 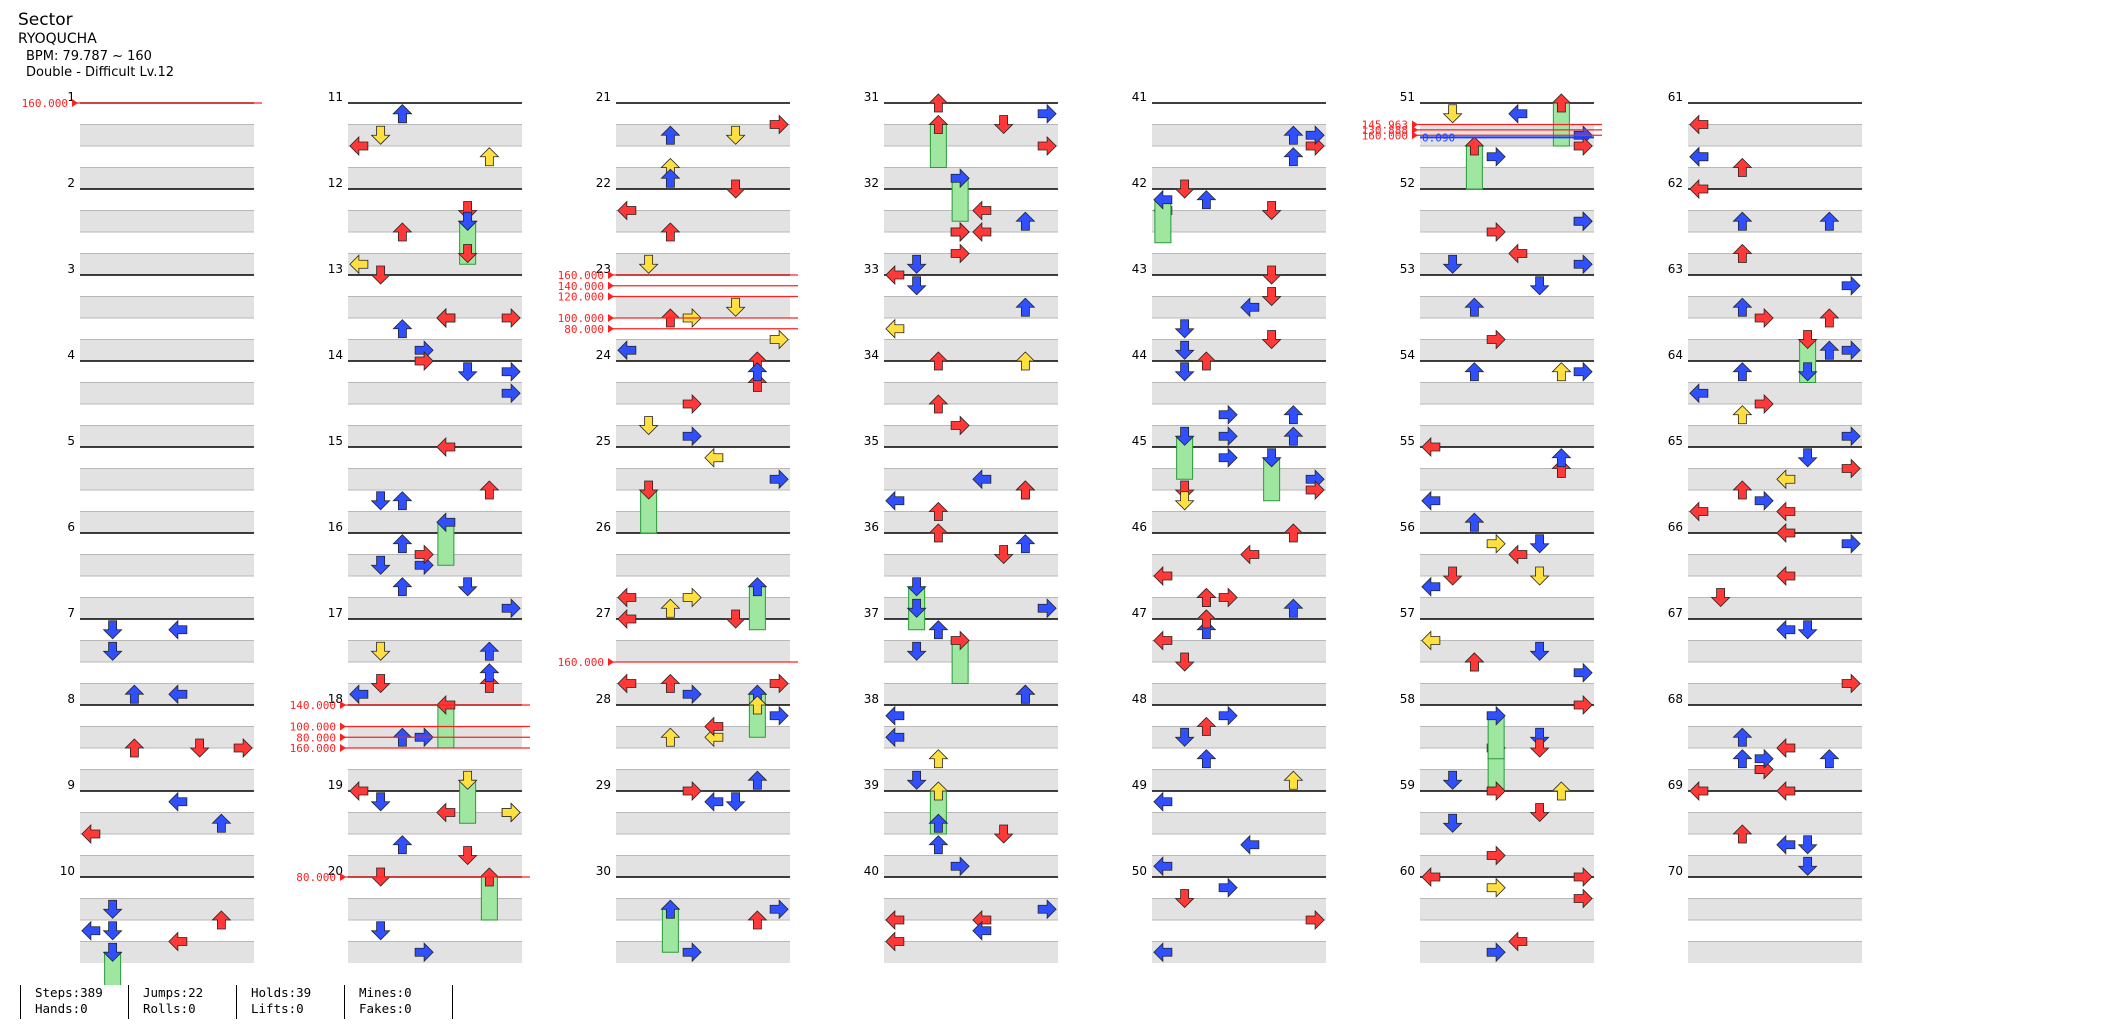 What do you see at coordinates (61, 1002) in the screenshot?
I see `stat-column-steps: Steps:389 Hands:0` at bounding box center [61, 1002].